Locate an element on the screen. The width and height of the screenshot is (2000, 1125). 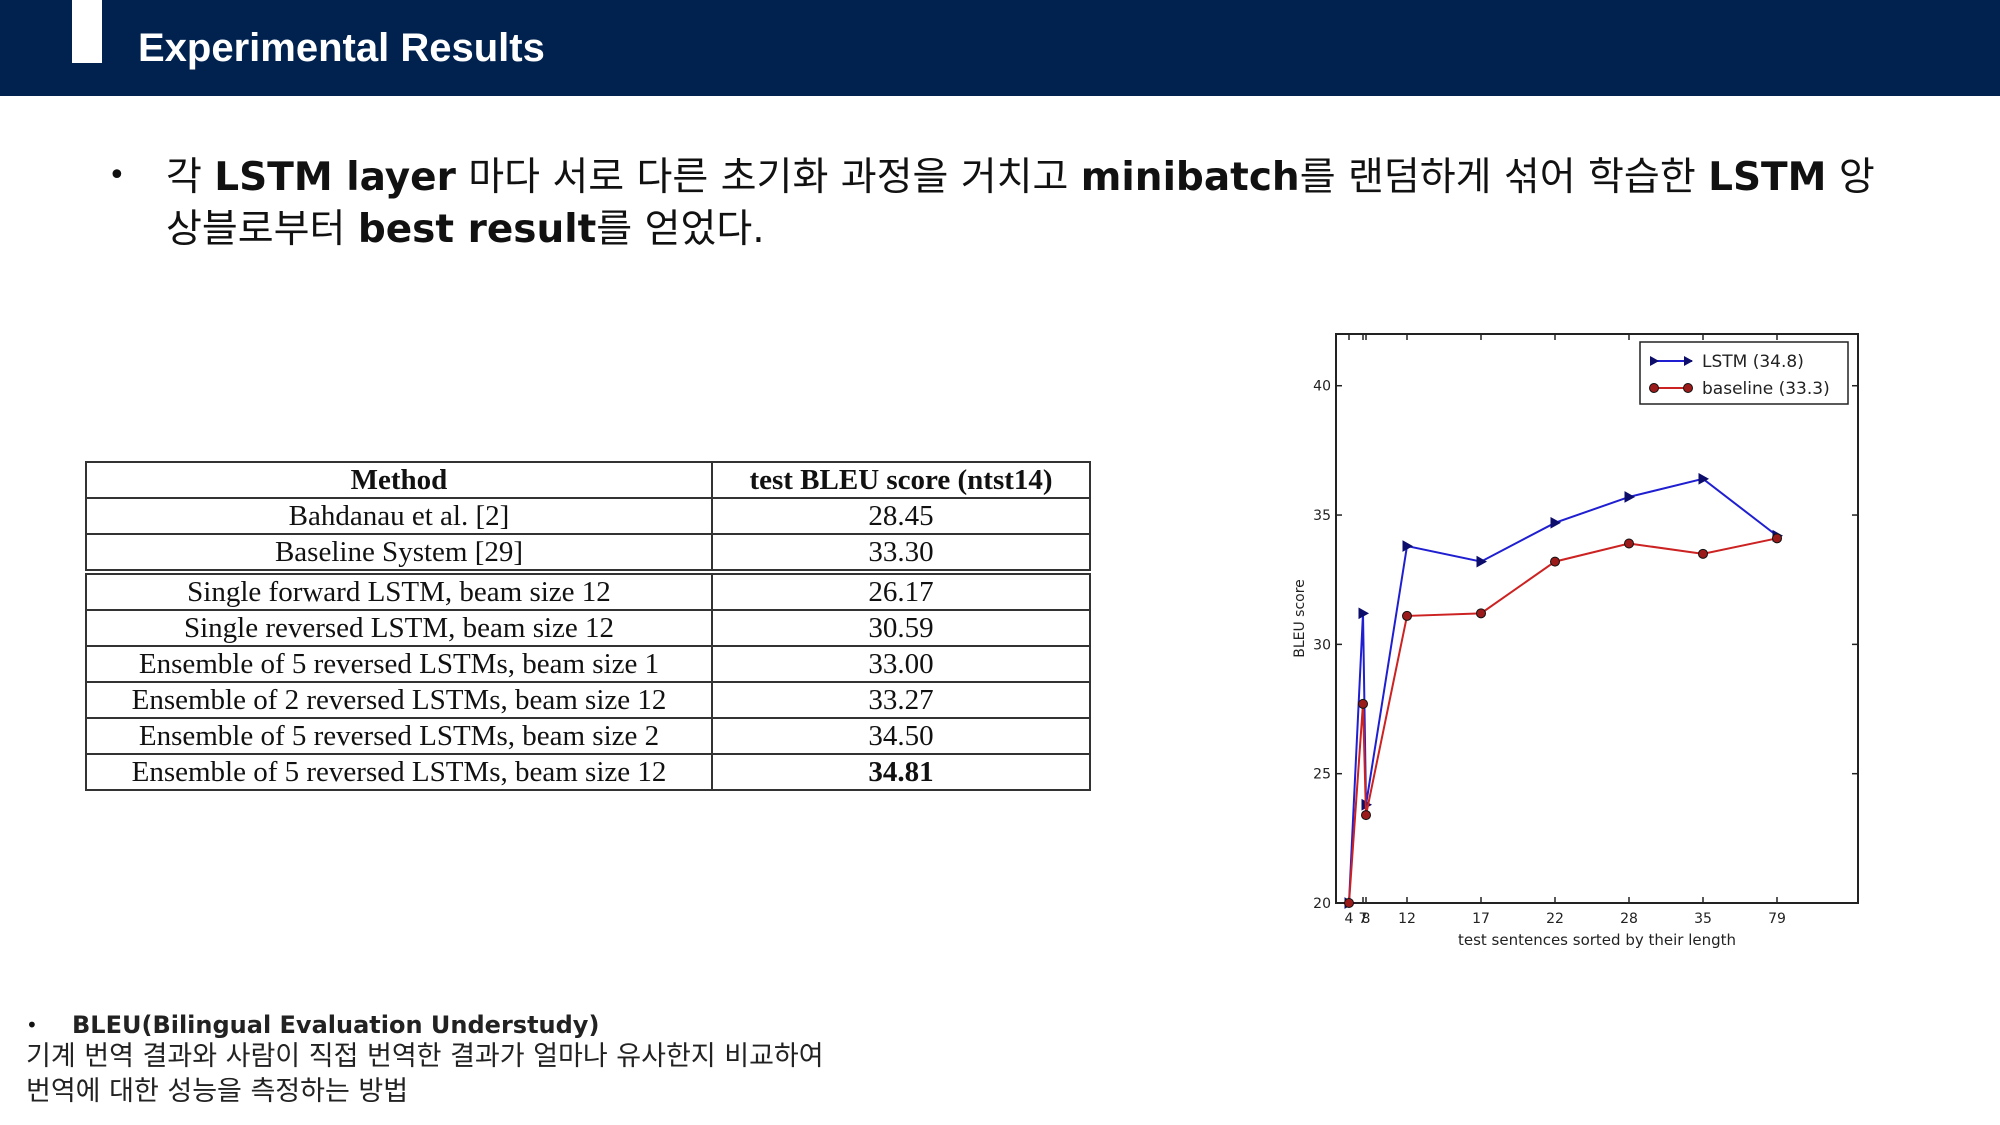
score-cell: 34.50 is located at coordinates (901, 736).